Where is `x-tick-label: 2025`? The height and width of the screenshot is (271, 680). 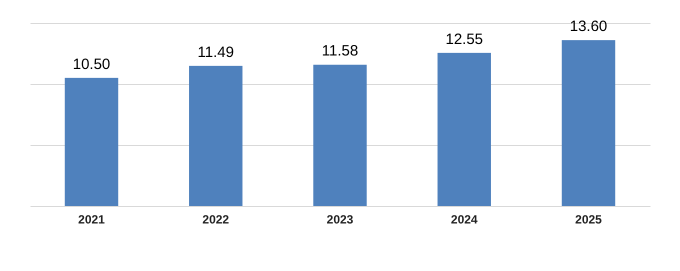 x-tick-label: 2025 is located at coordinates (588, 219).